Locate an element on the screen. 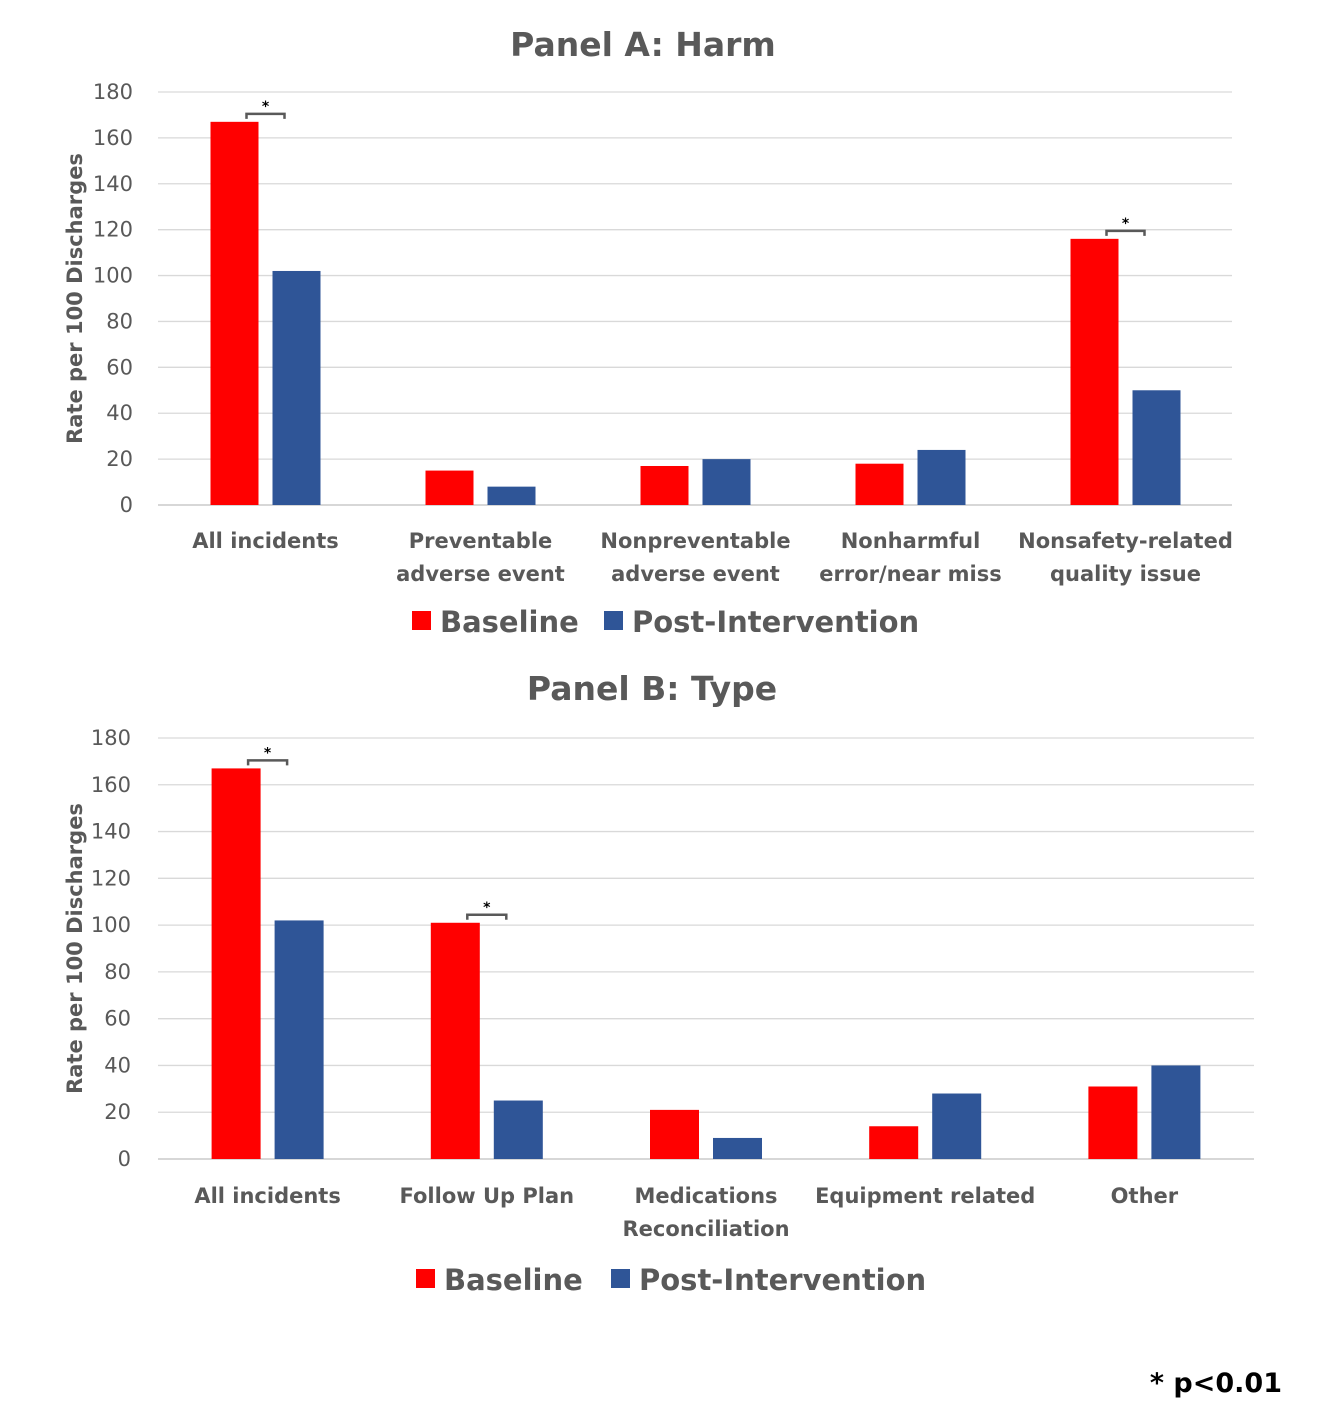 This screenshot has height=1427, width=1328. chart-title: Panel B: Type is located at coordinates (652, 688).